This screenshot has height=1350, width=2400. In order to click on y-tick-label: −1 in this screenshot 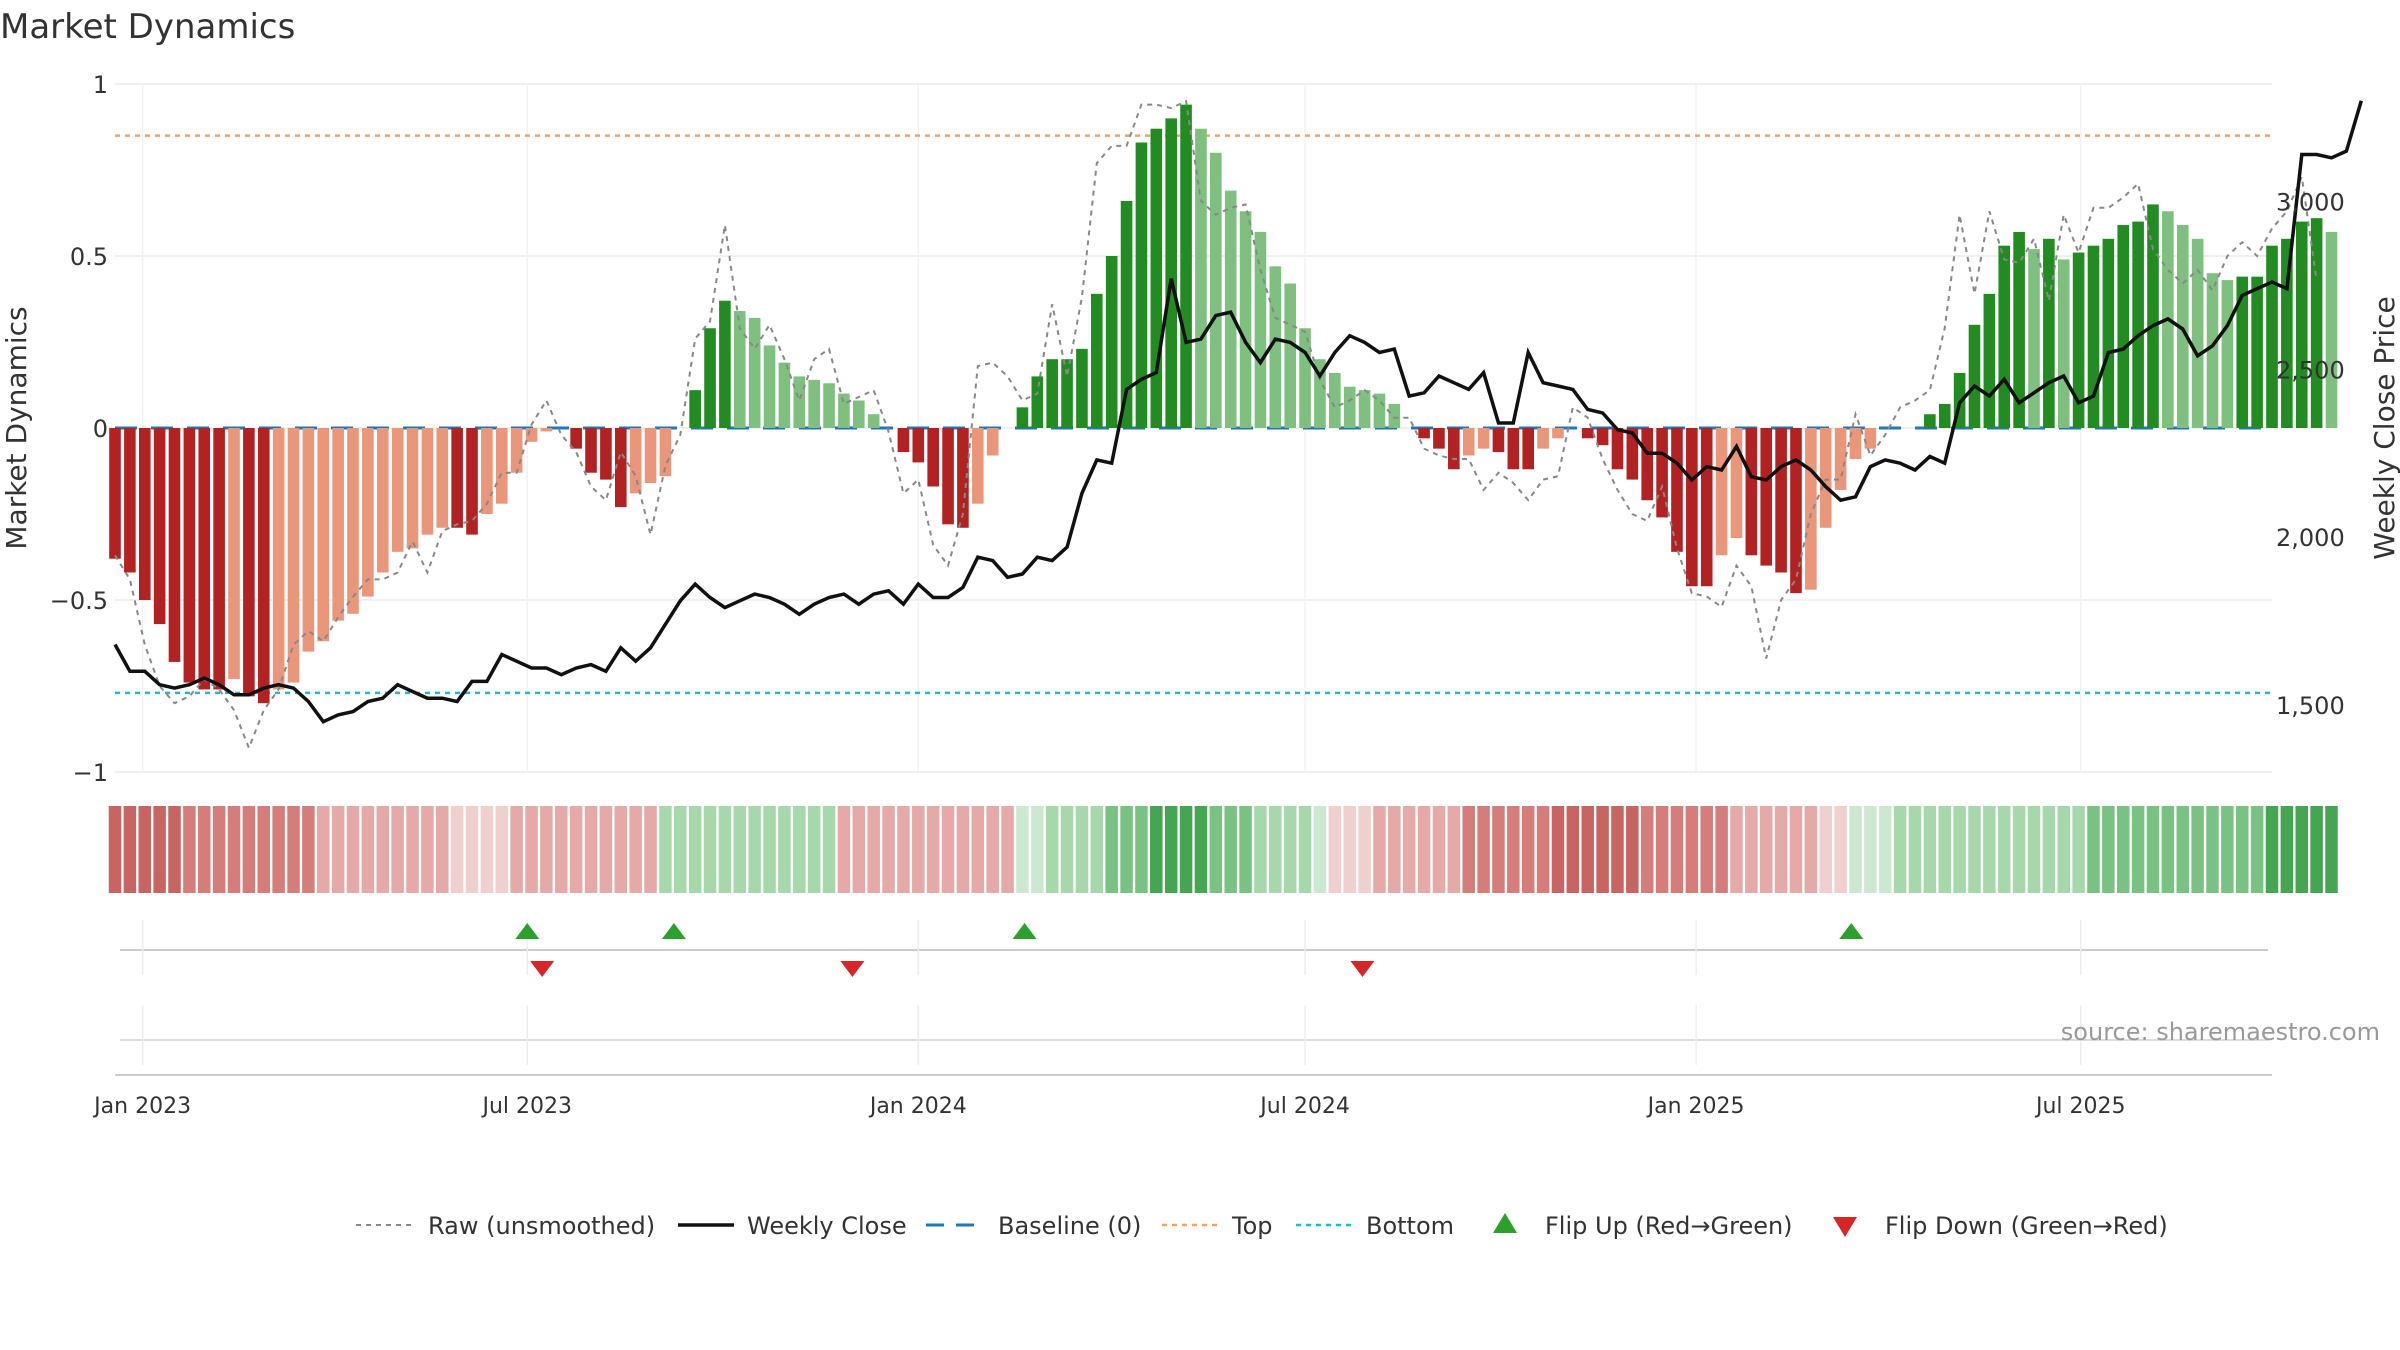, I will do `click(90, 773)`.